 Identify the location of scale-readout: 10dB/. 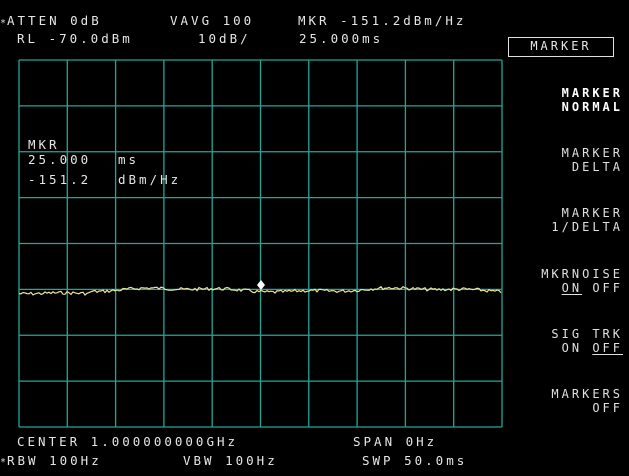
(224, 38).